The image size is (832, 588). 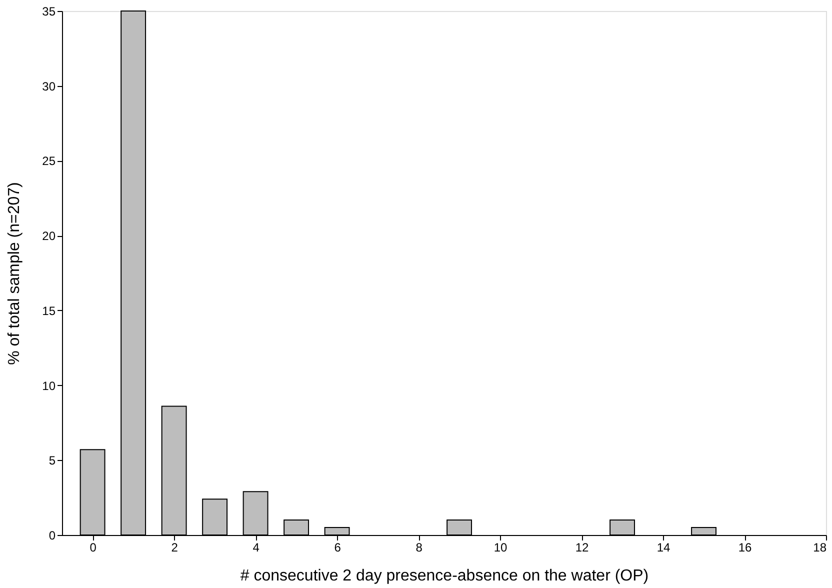 What do you see at coordinates (820, 547) in the screenshot?
I see `x-tick-label: 18` at bounding box center [820, 547].